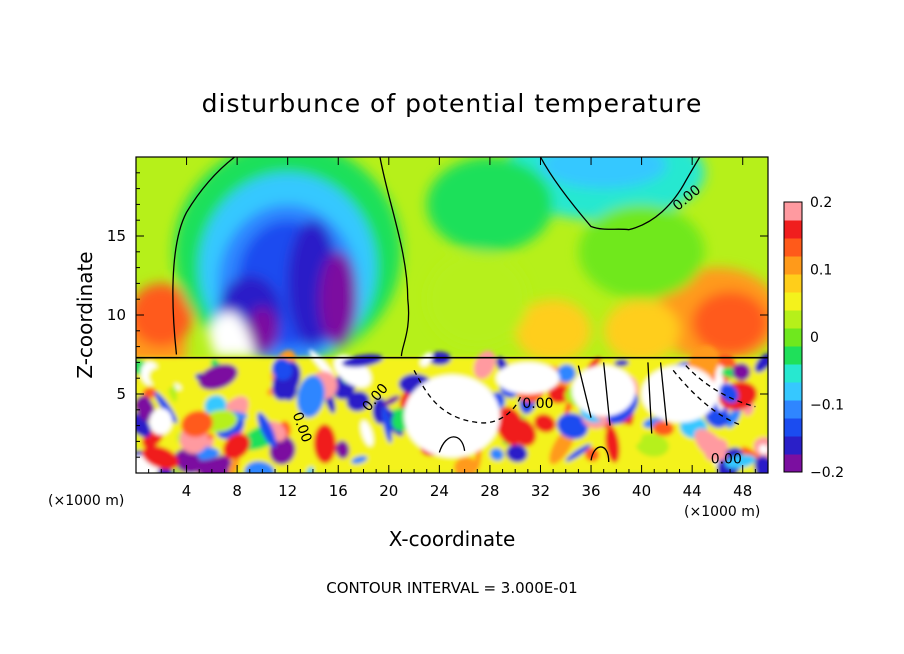  Describe the element at coordinates (287, 491) in the screenshot. I see `x-tick-label: 12` at that location.